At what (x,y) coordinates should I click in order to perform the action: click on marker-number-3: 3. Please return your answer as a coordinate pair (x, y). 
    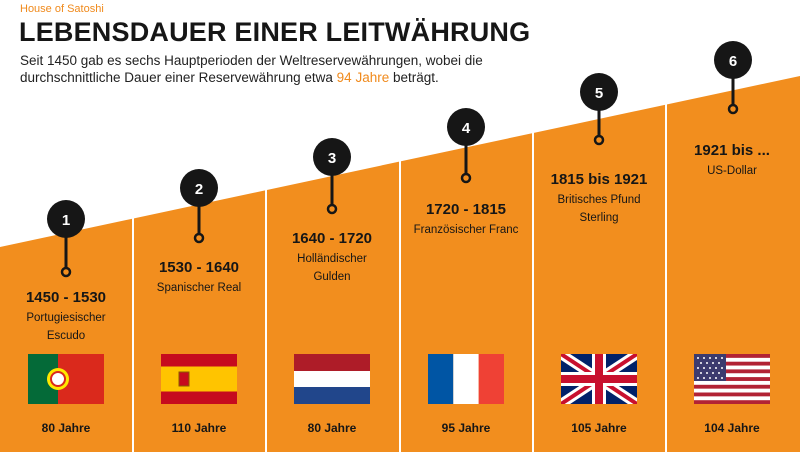
    Looking at the image, I should click on (332, 158).